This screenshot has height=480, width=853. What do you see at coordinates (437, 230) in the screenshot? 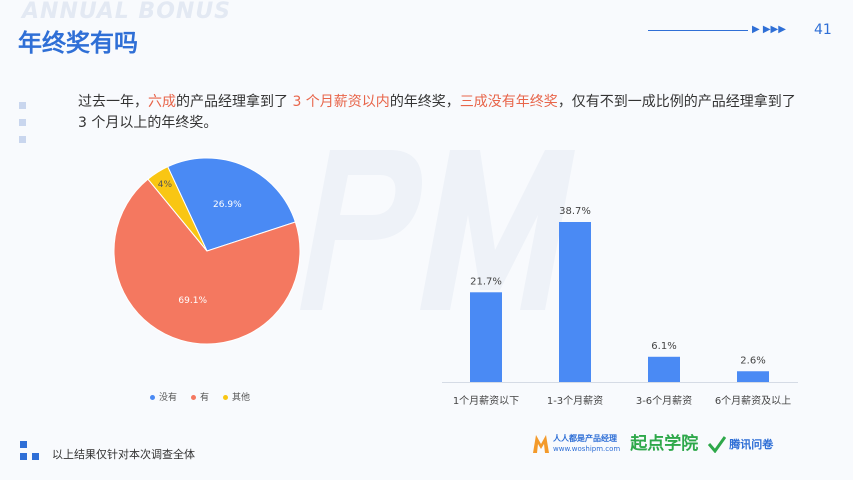
I see `background-watermark-logo` at bounding box center [437, 230].